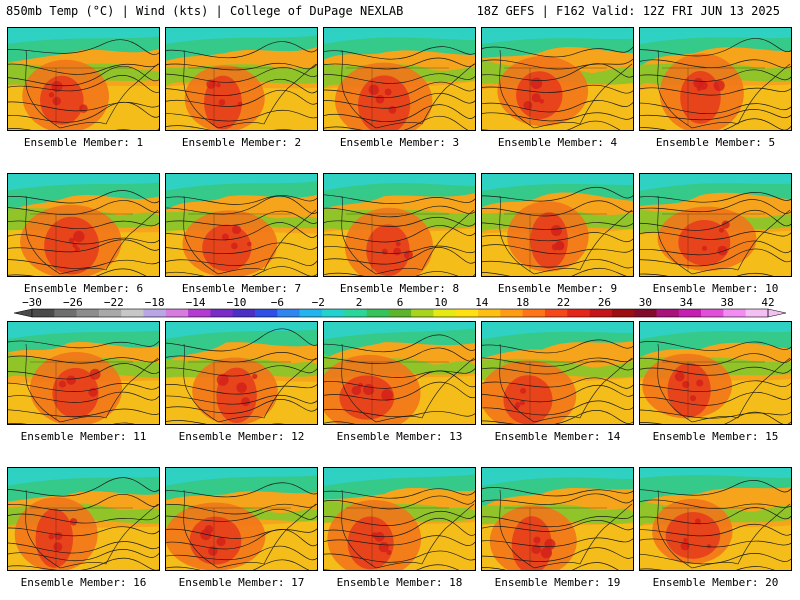 This screenshot has width=800, height=600. I want to click on colorbar-tick-label: 10, so click(440, 302).